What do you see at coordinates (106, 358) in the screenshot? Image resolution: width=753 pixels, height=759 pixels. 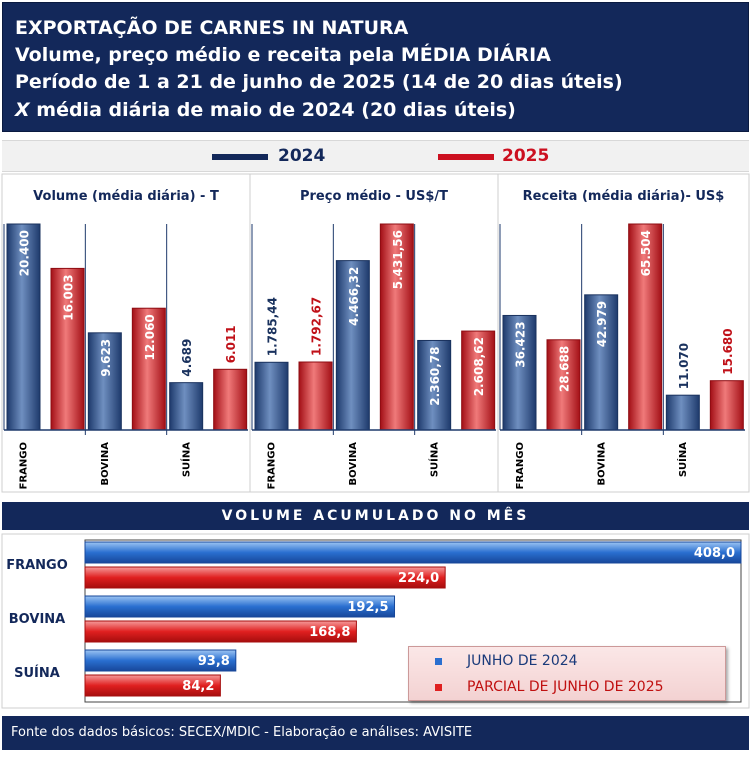 I see `bar-value-label: 9.623` at bounding box center [106, 358].